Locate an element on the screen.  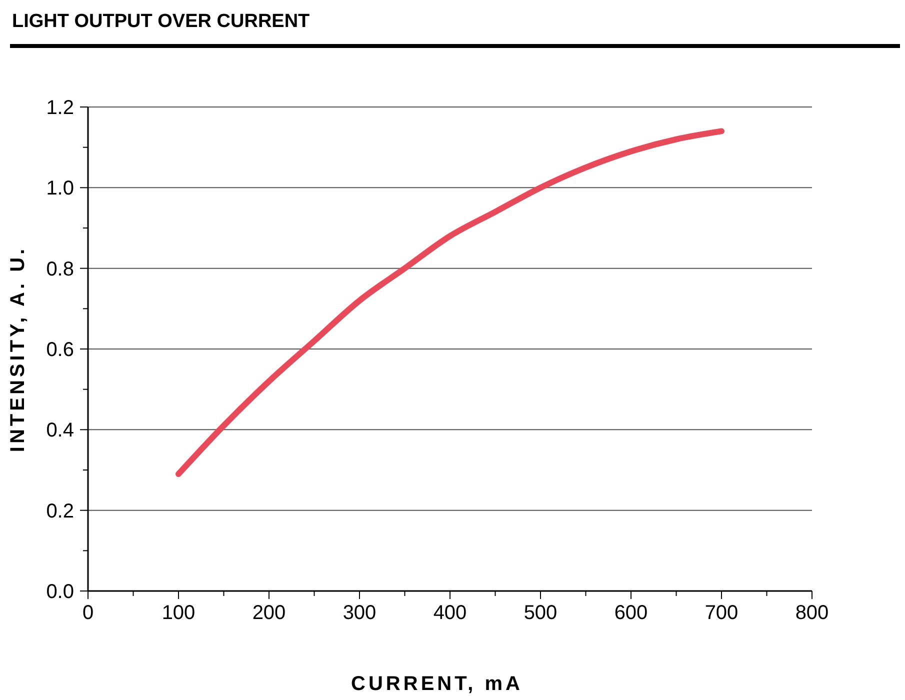
y-tick-label: 0.2 is located at coordinates (60, 511).